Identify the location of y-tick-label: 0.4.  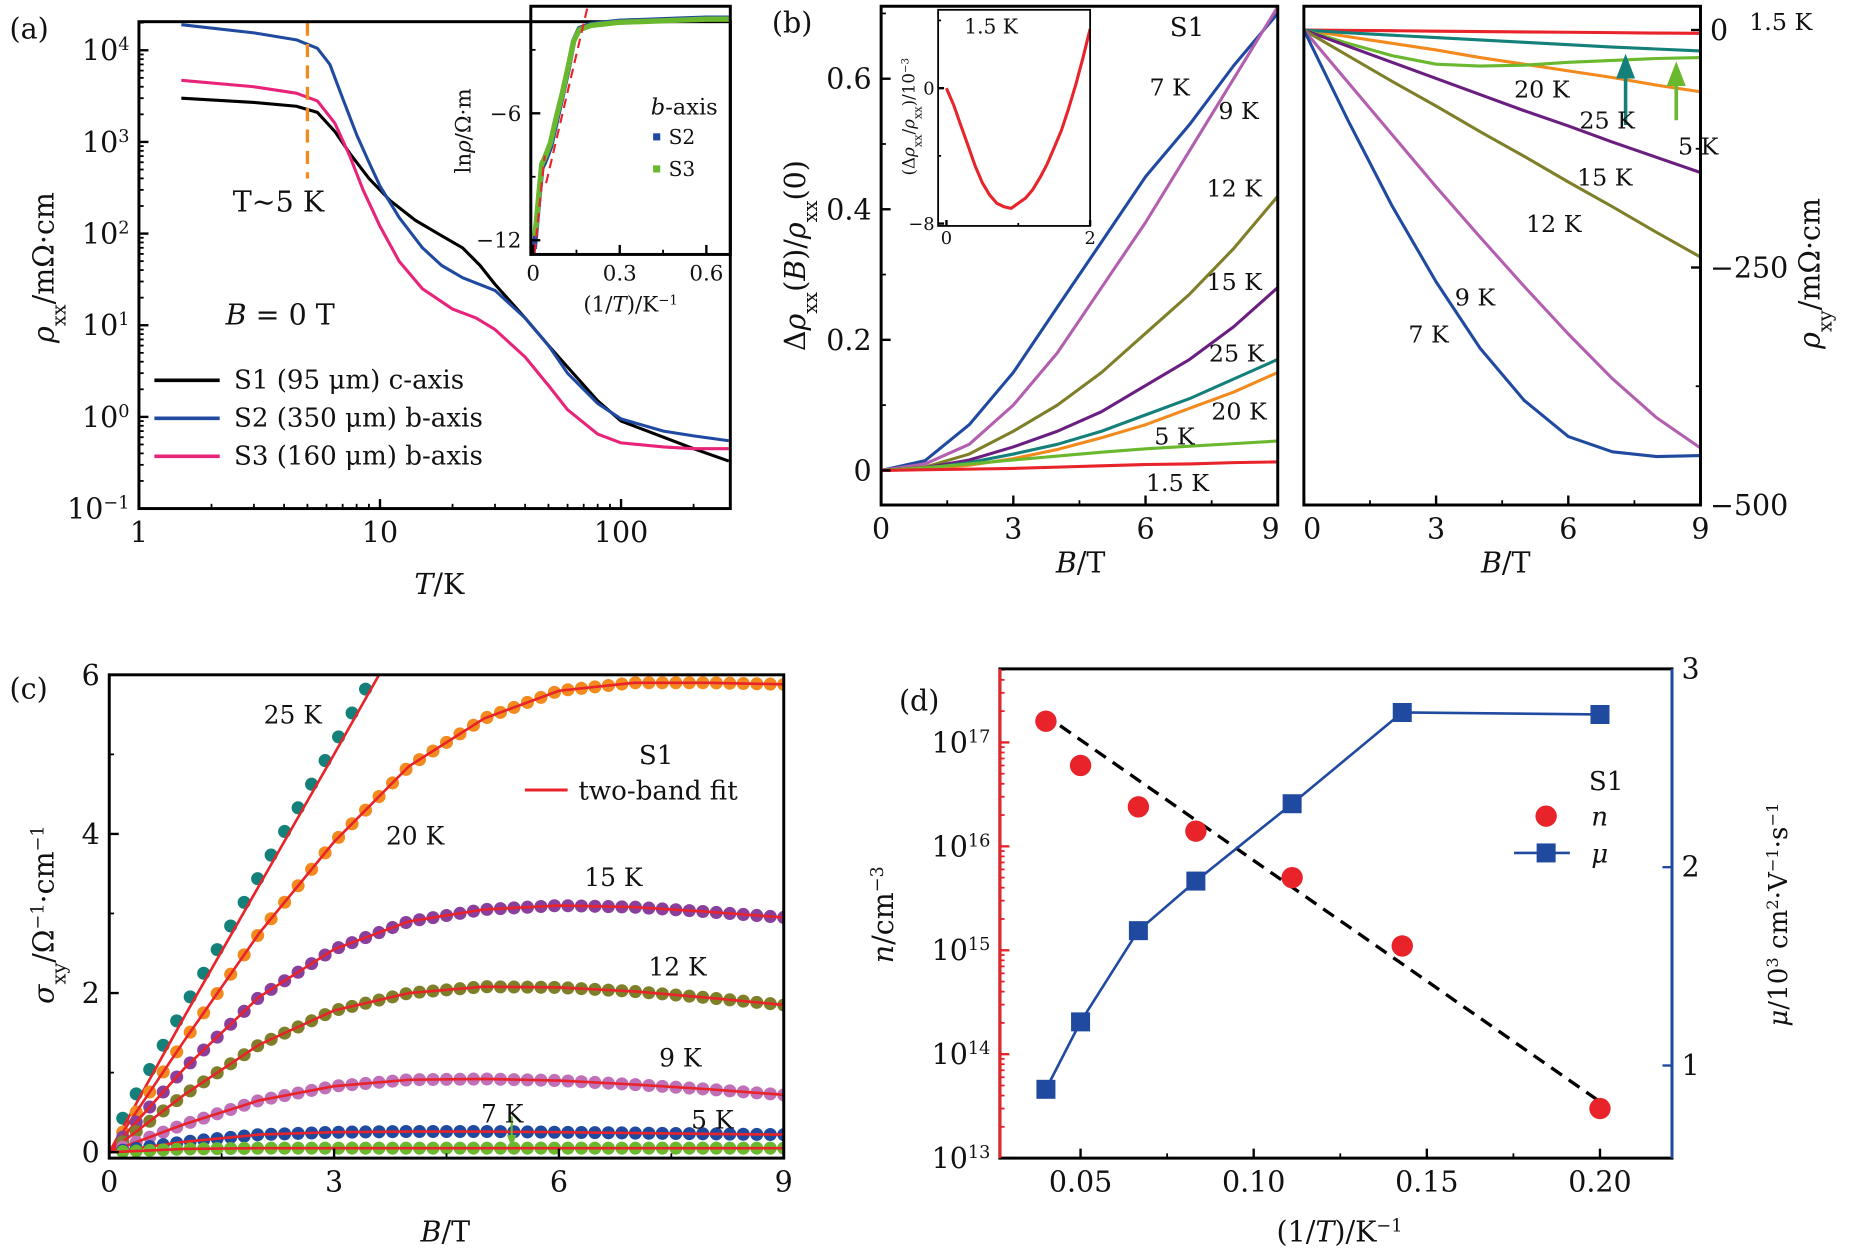
(848, 209).